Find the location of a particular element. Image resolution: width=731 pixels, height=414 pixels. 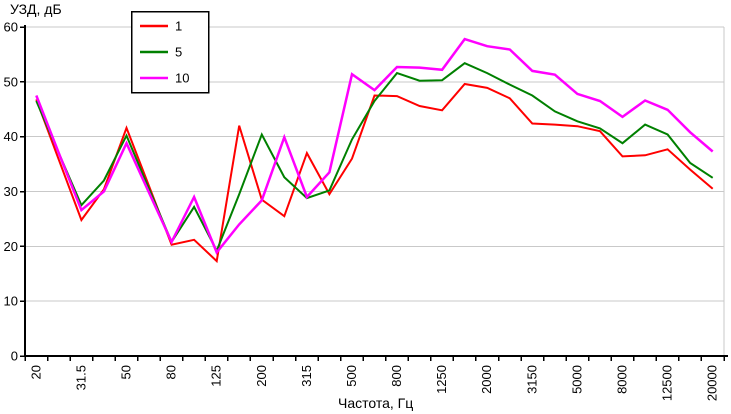

x-tick-label: 20 is located at coordinates (35, 372).